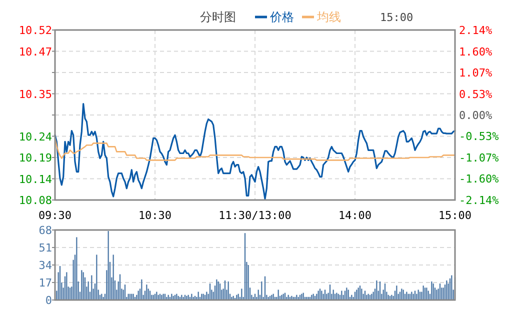 The image size is (505, 330). I want to click on y2-tick-label: -2.14%, so click(479, 200).